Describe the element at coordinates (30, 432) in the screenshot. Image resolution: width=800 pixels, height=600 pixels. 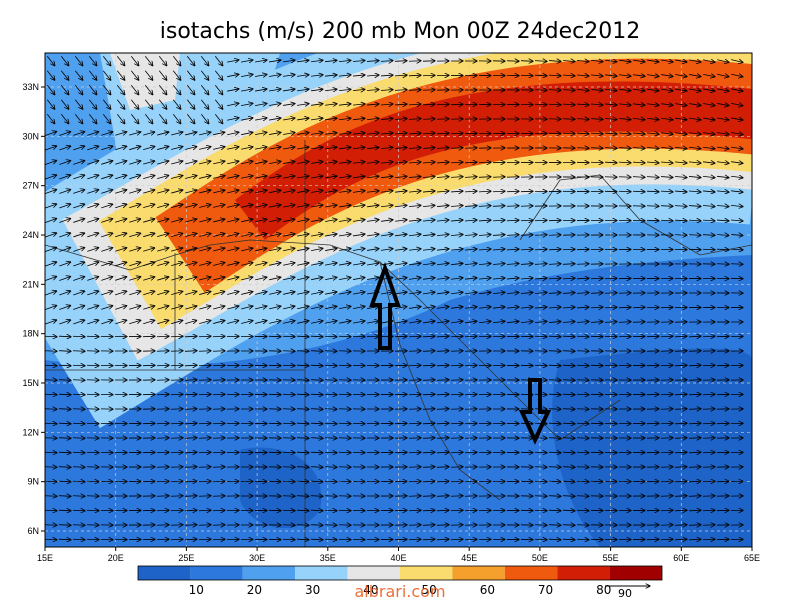
I see `y-tick-label: 12N` at that location.